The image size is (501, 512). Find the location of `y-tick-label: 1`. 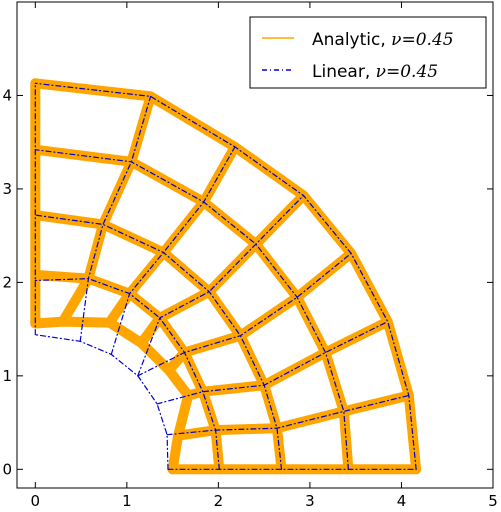

y-tick-label: 1 is located at coordinates (7, 376).